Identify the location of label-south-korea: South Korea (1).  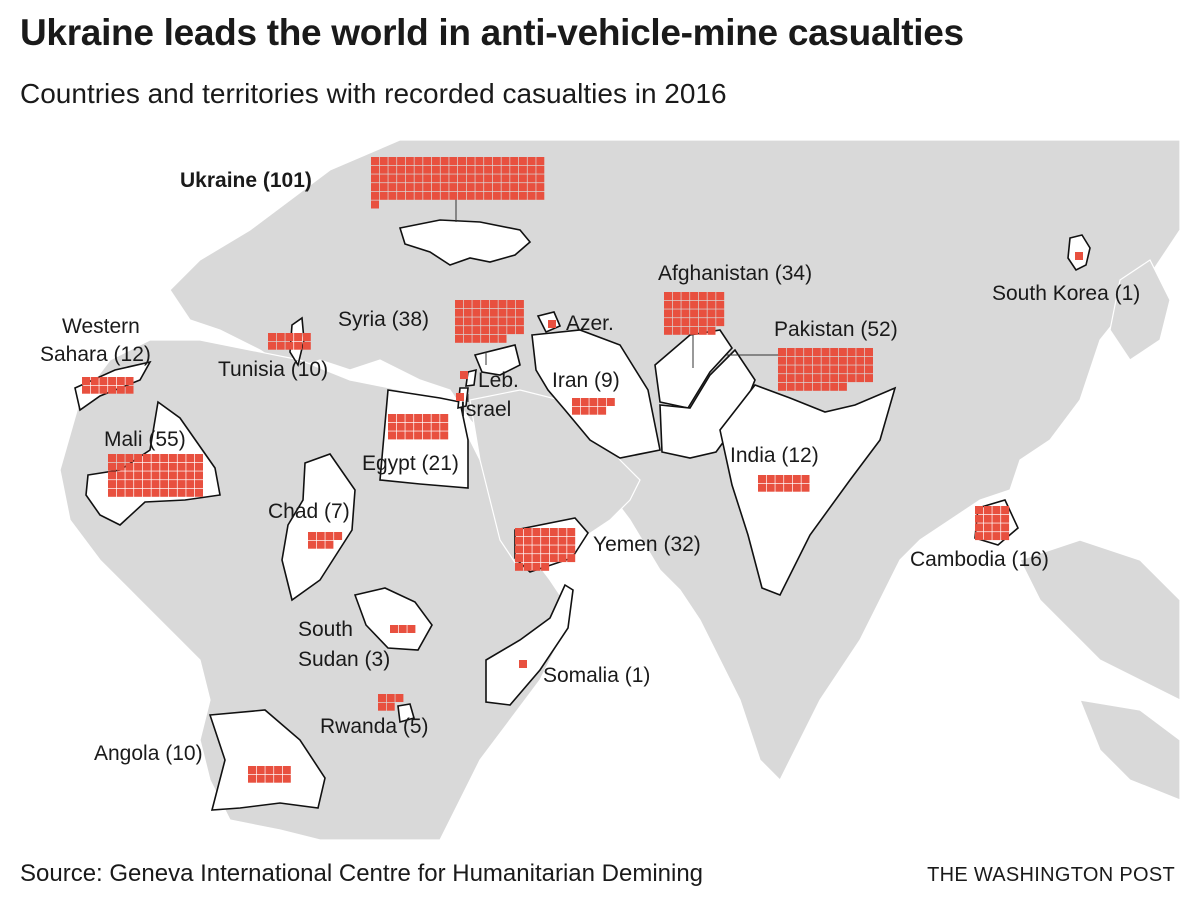
(1066, 293).